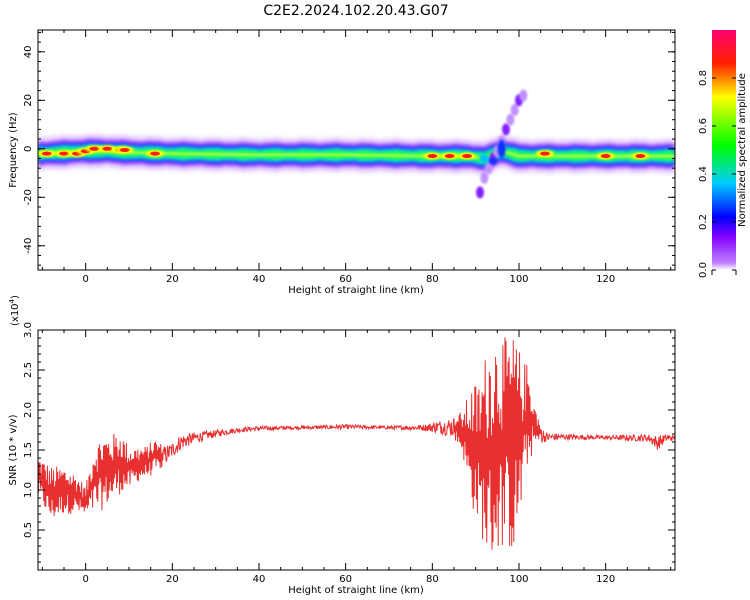  Describe the element at coordinates (432, 279) in the screenshot. I see `spectrogram-xtick-label: 80` at that location.